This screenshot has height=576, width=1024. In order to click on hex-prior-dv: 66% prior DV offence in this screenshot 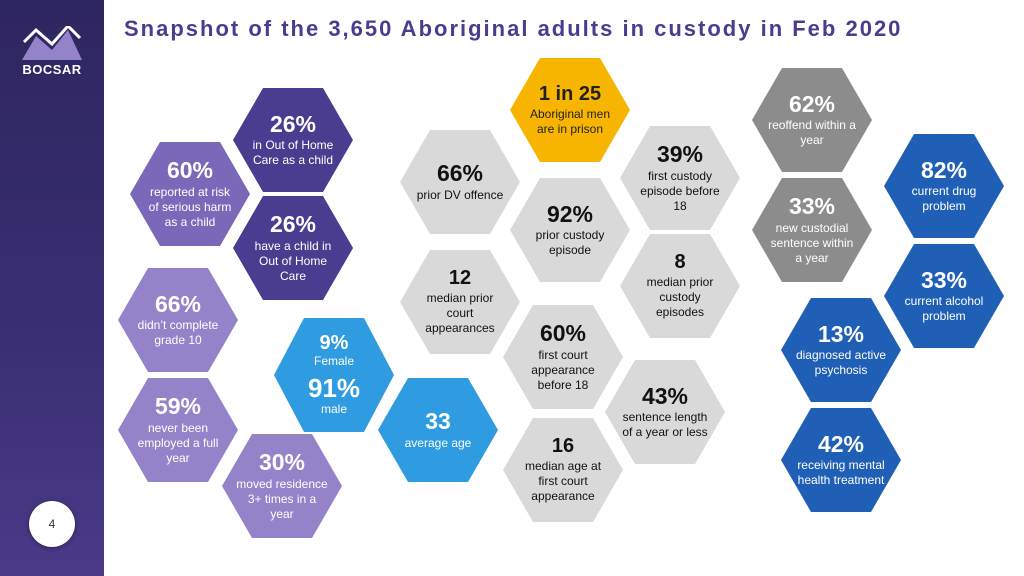, I will do `click(460, 182)`.